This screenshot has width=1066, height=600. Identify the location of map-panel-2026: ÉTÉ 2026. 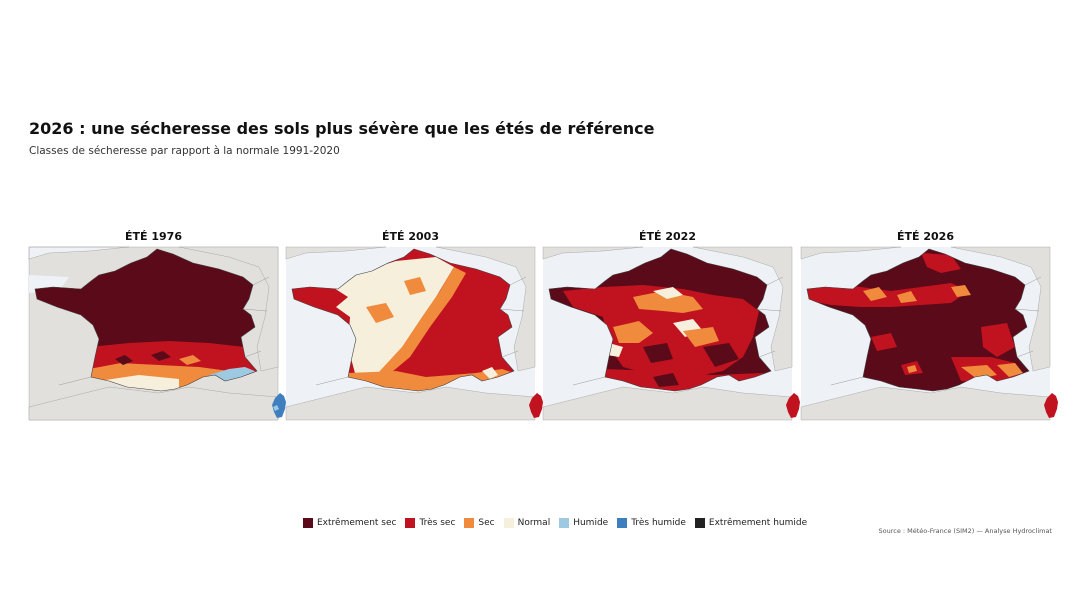
(929, 325).